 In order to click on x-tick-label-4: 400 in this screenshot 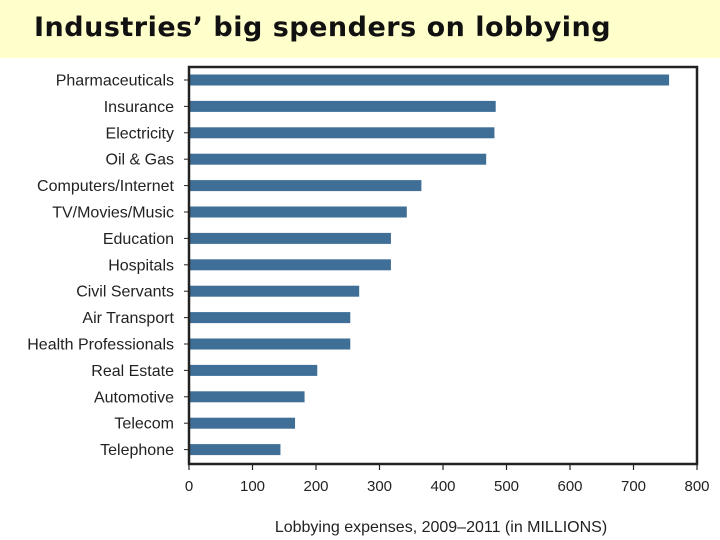, I will do `click(442, 486)`.